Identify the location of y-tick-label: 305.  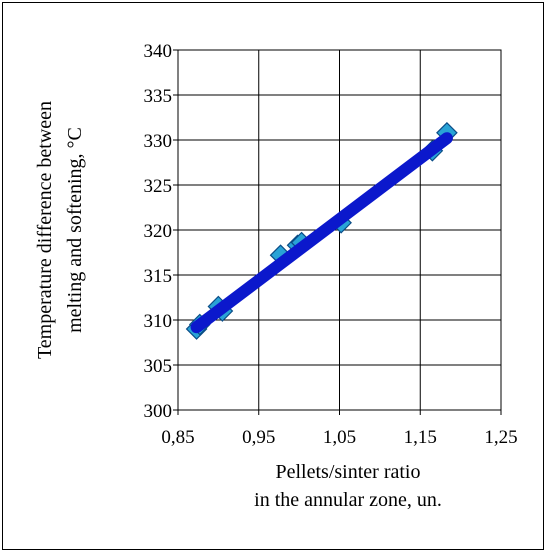
(158, 366).